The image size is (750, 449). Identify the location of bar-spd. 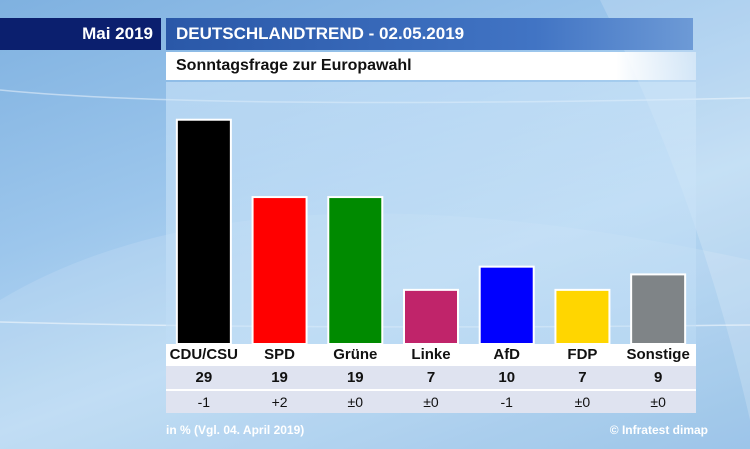
(279, 270).